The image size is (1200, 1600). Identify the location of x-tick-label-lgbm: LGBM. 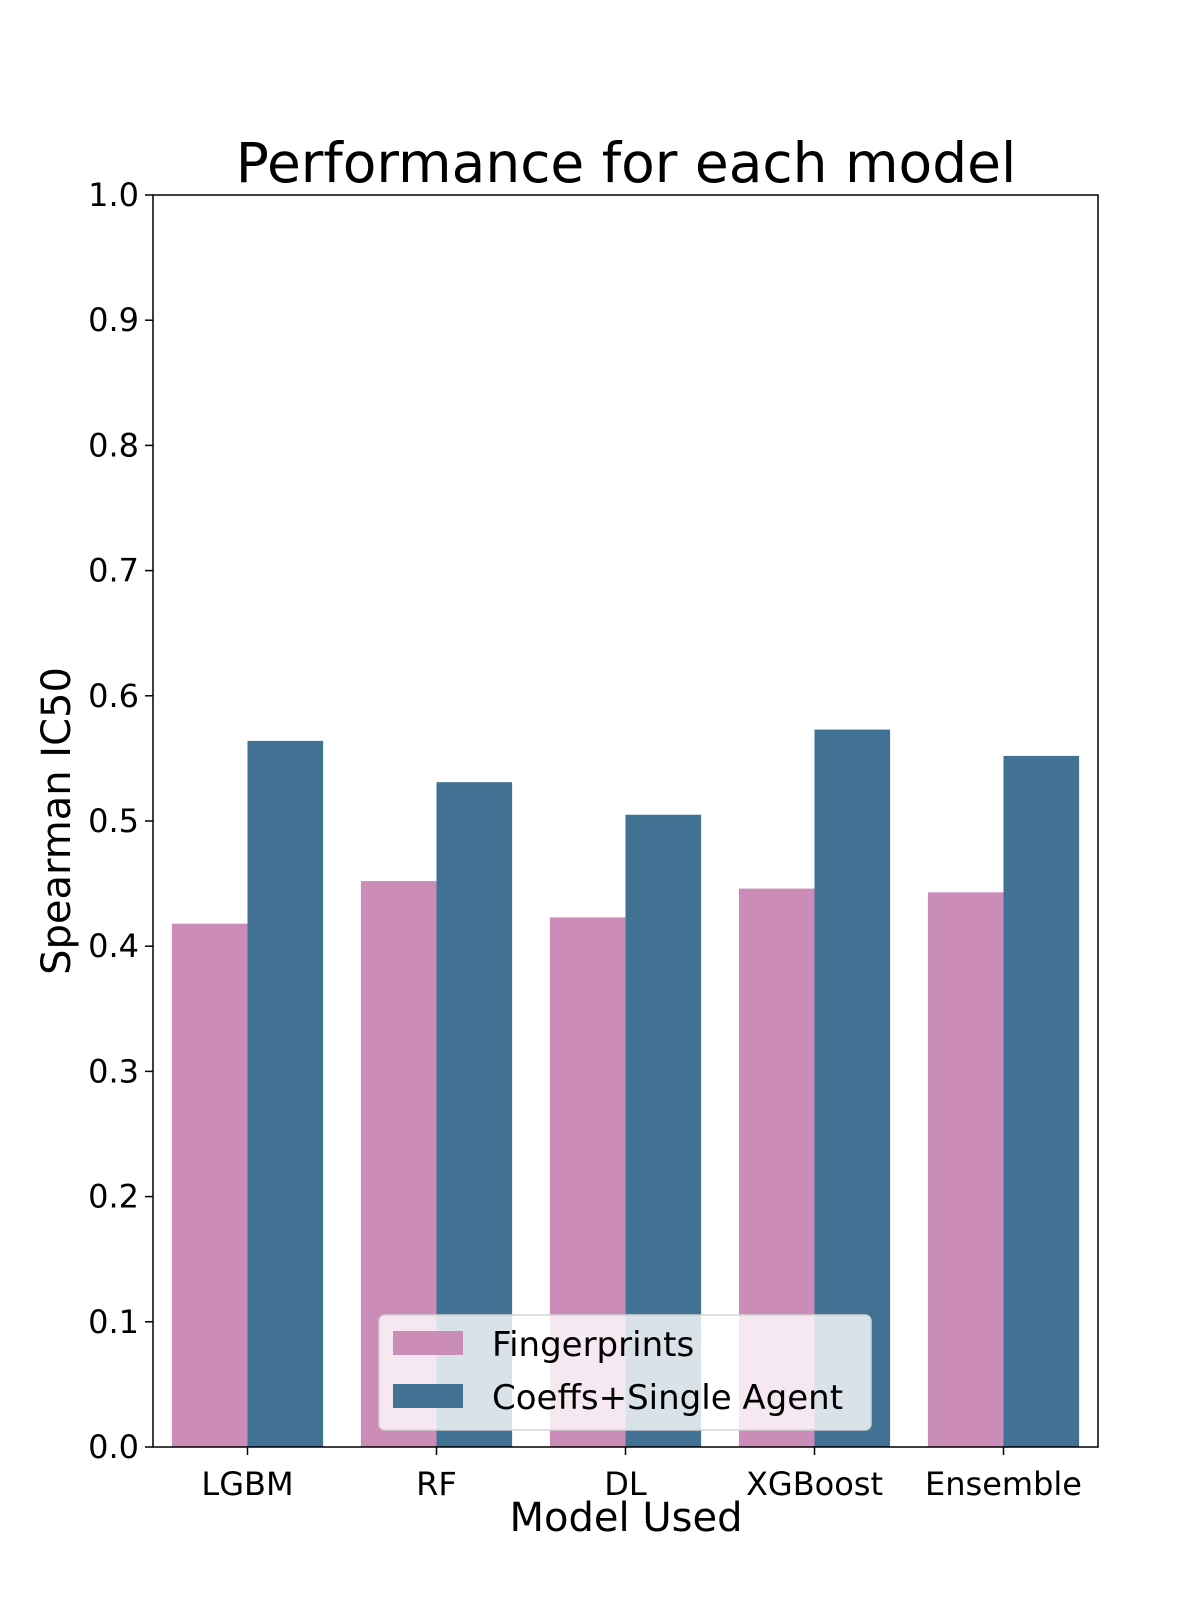
(247, 1484).